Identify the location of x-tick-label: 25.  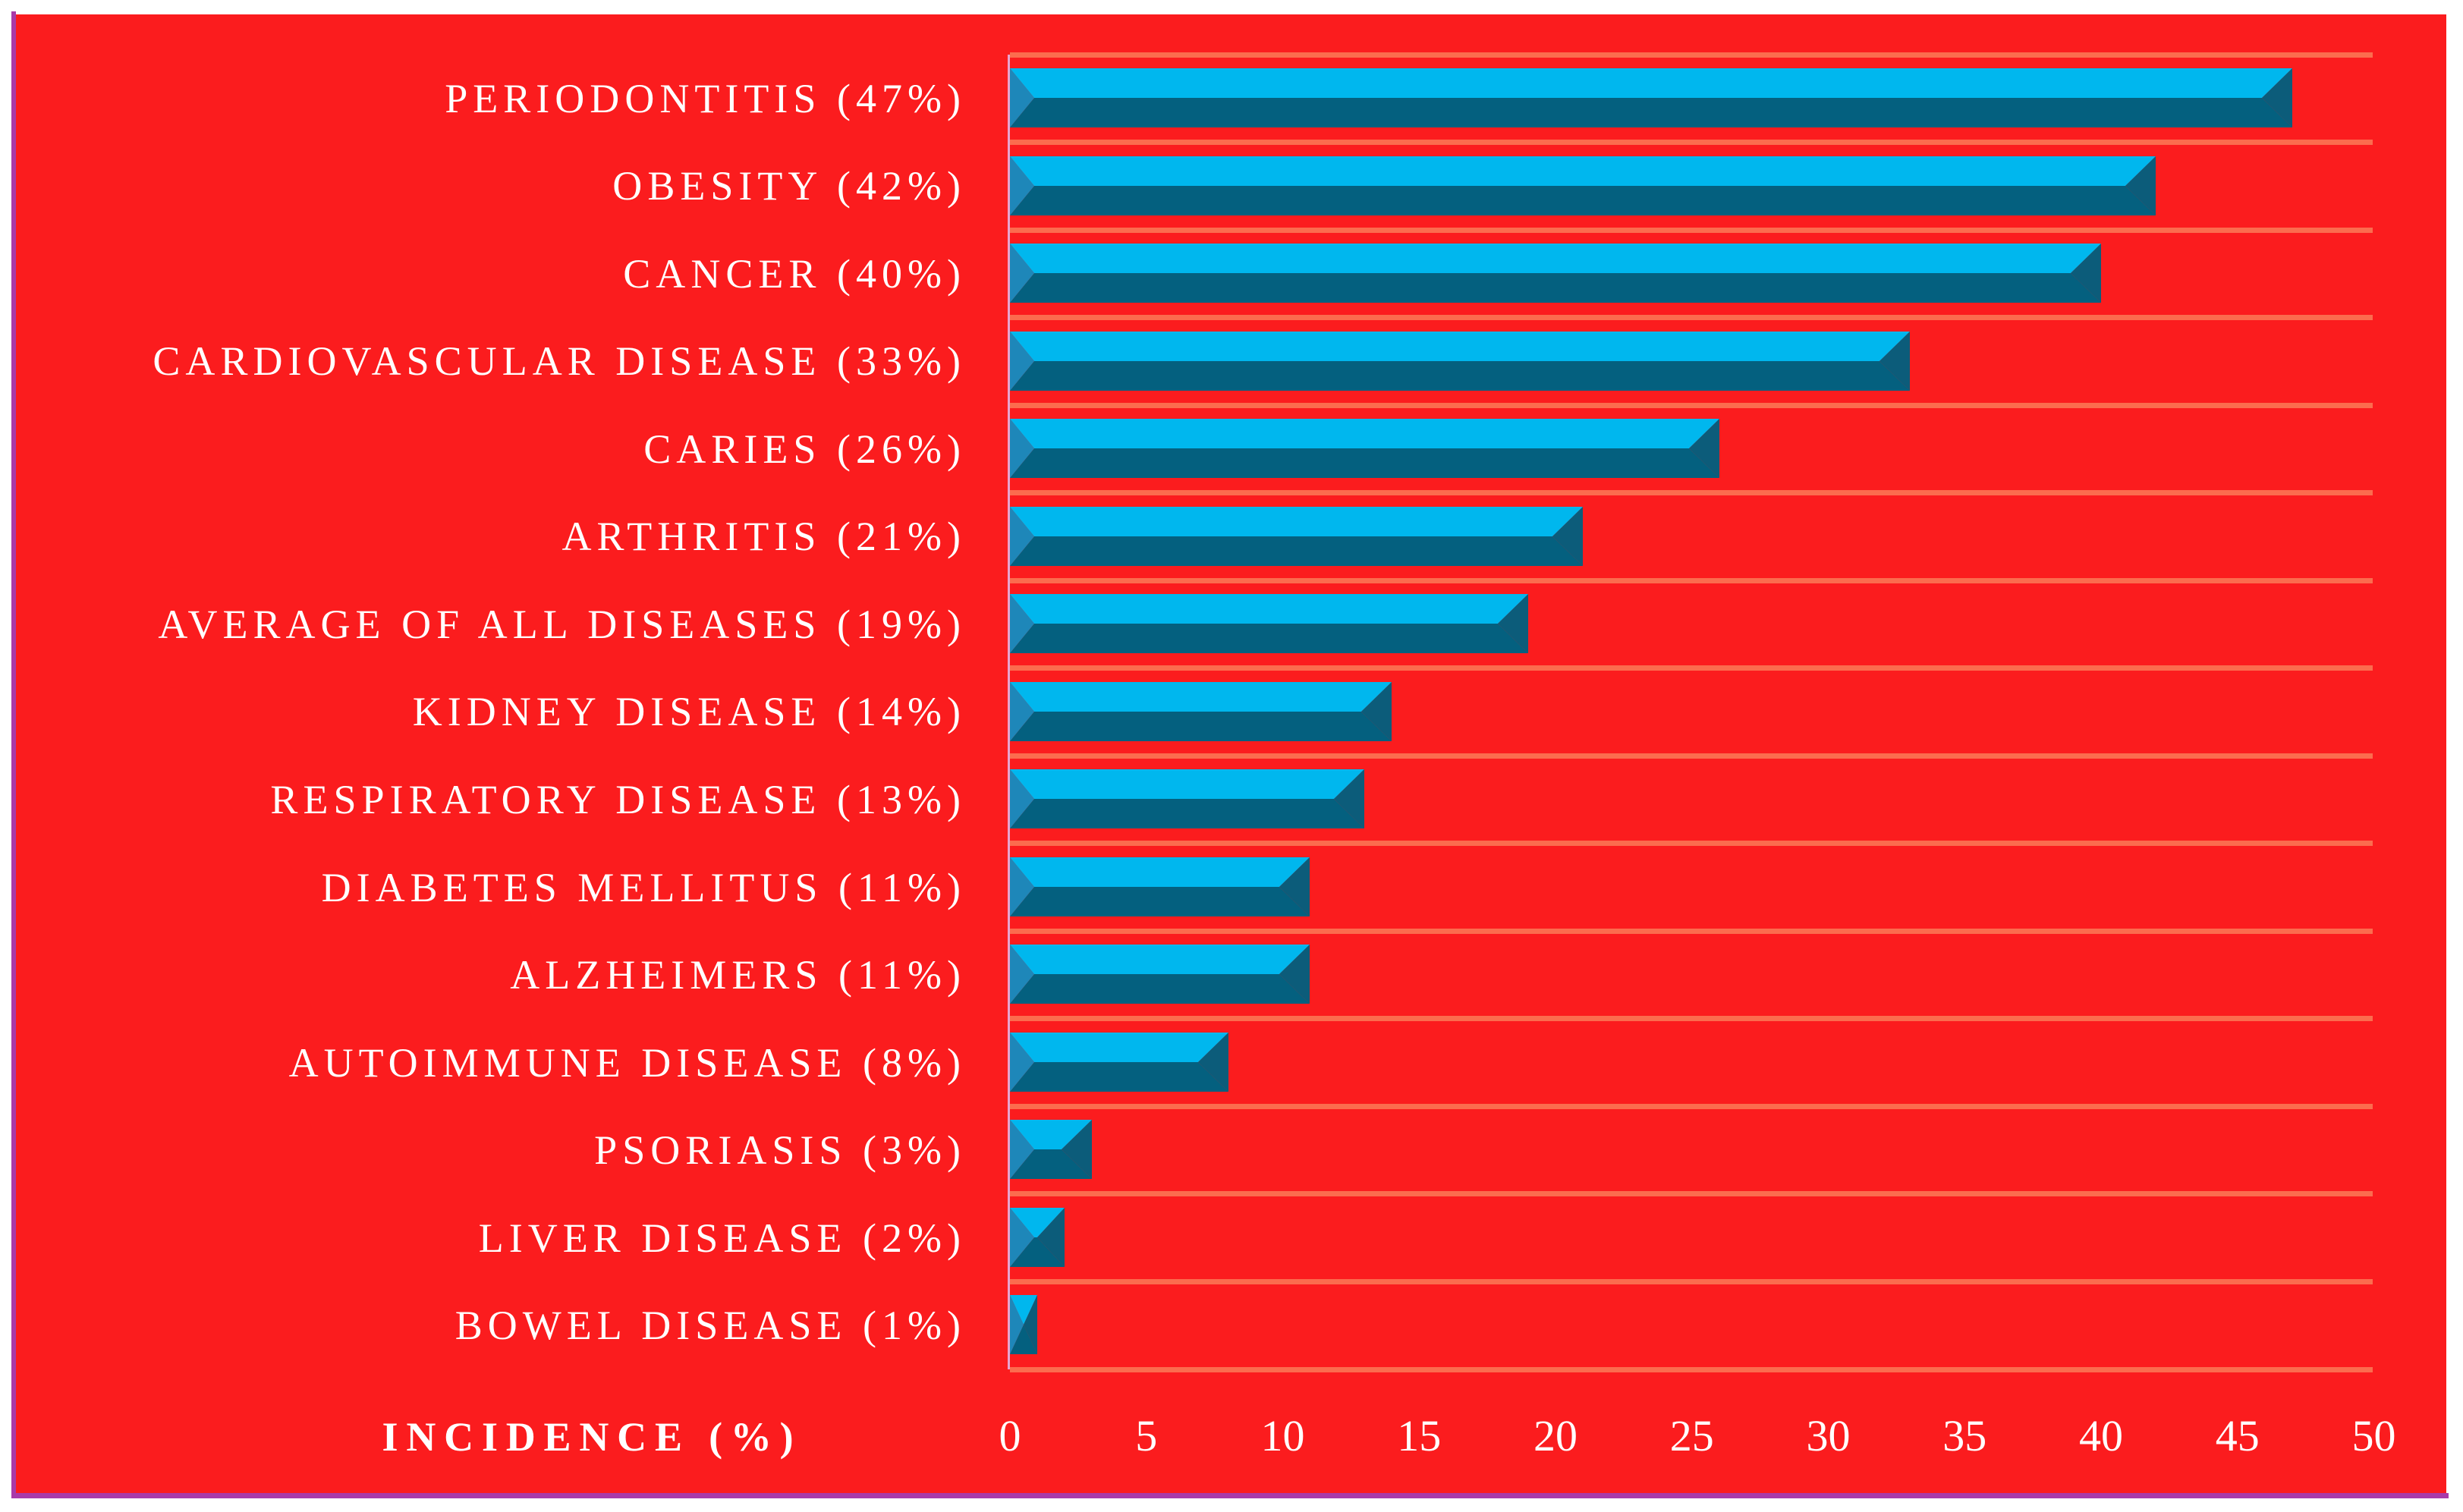
(1691, 1435).